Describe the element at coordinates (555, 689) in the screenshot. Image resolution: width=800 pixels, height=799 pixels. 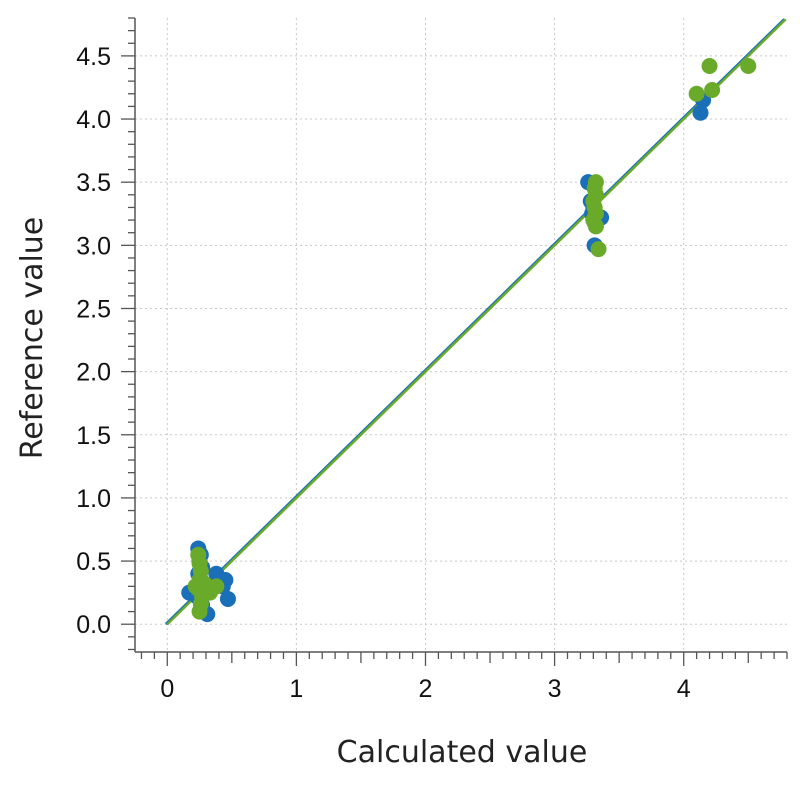
I see `x-tick-label: 3` at that location.